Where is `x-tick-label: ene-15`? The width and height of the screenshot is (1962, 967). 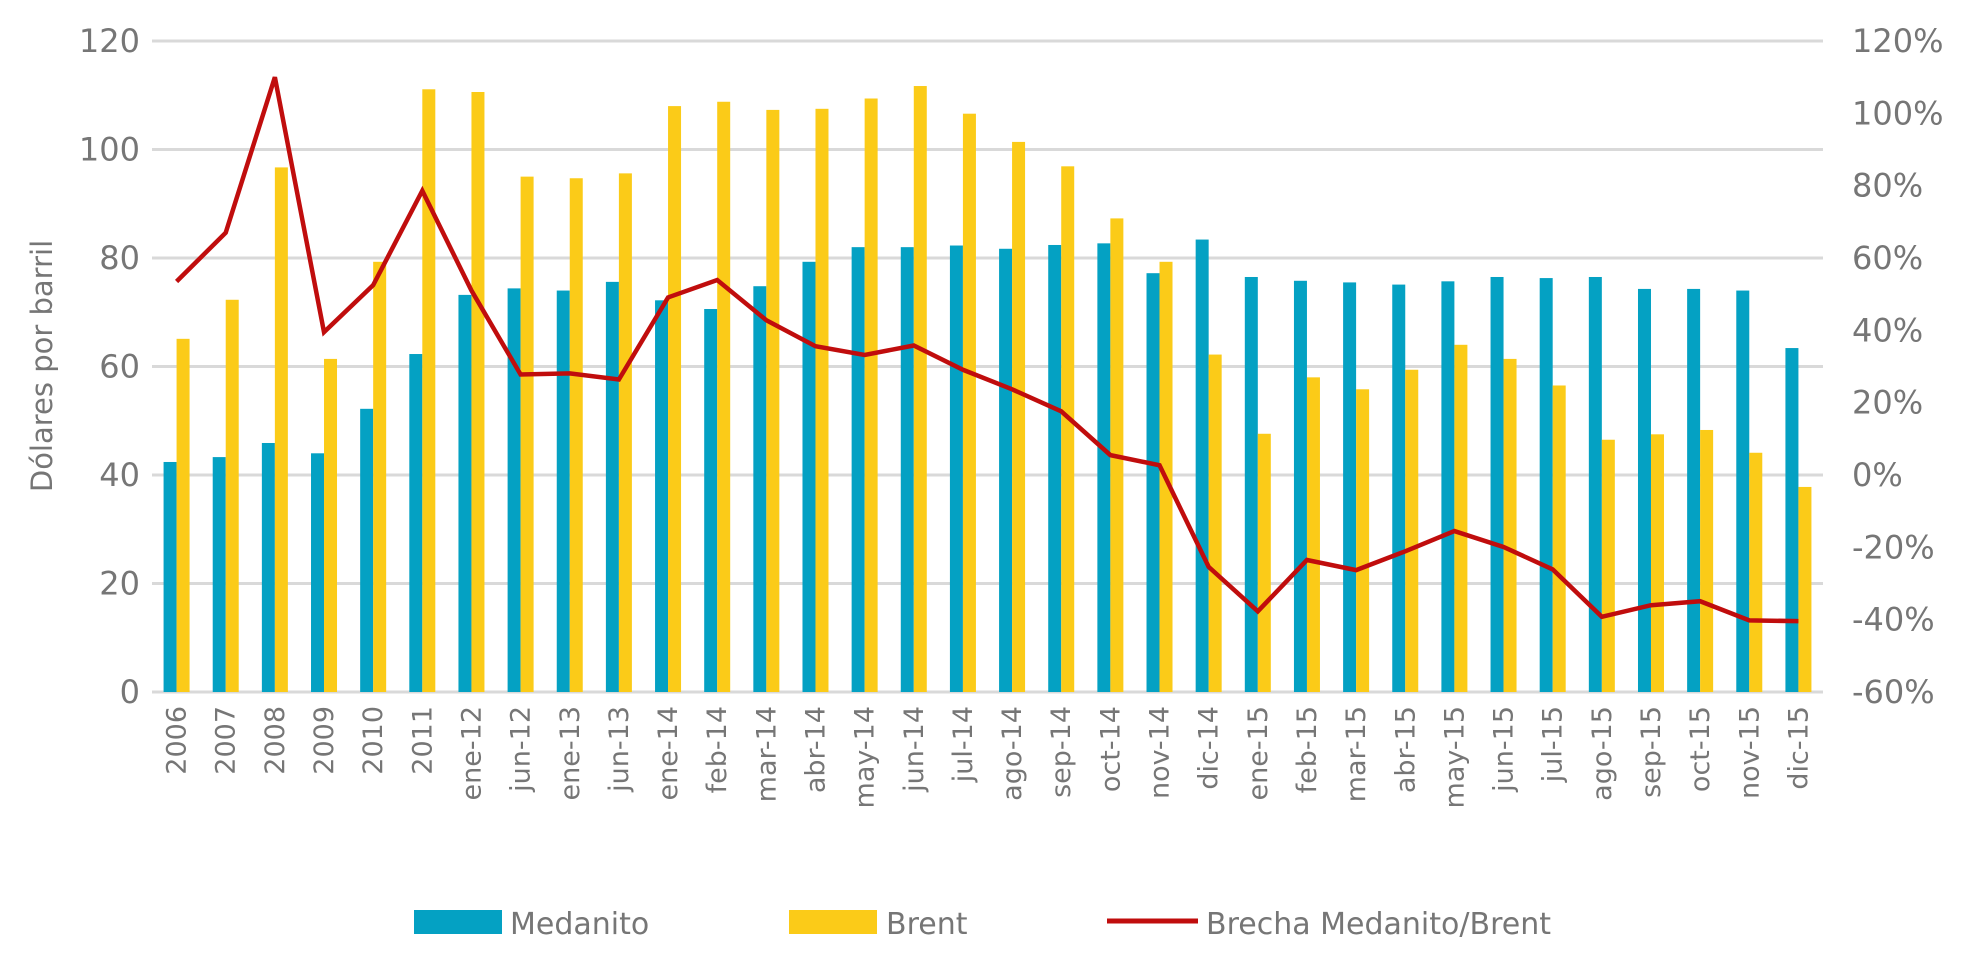
x-tick-label: ene-15 is located at coordinates (1258, 753).